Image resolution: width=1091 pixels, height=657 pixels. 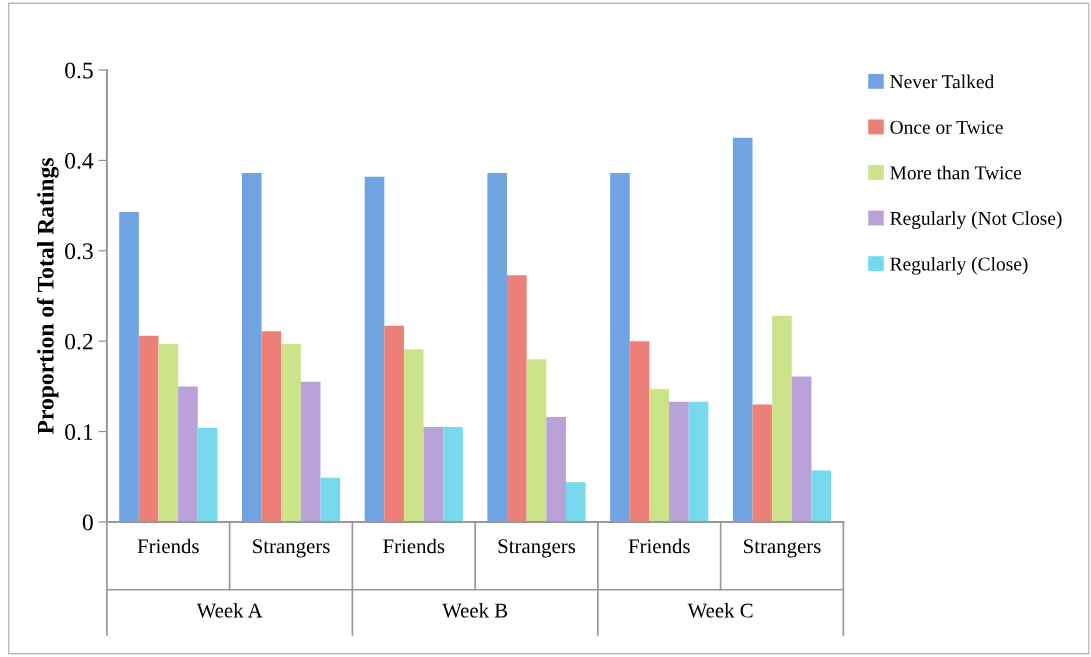 What do you see at coordinates (976, 220) in the screenshot?
I see `legend-label: Regularly (Not Close)` at bounding box center [976, 220].